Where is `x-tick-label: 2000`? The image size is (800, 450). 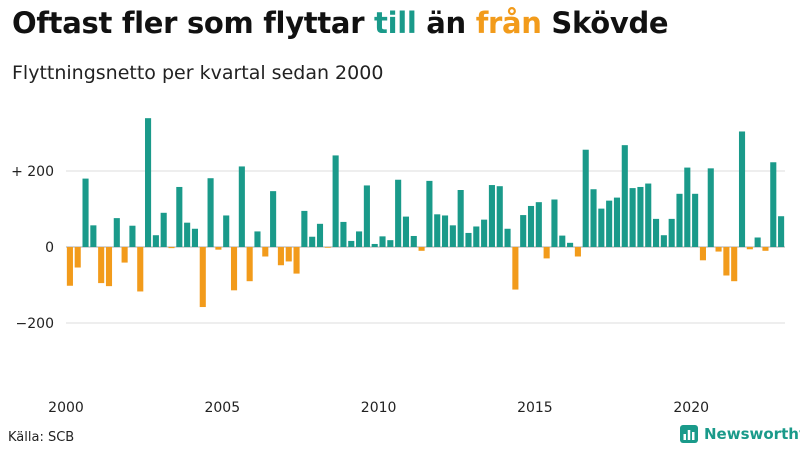 x-tick-label: 2000 is located at coordinates (66, 408).